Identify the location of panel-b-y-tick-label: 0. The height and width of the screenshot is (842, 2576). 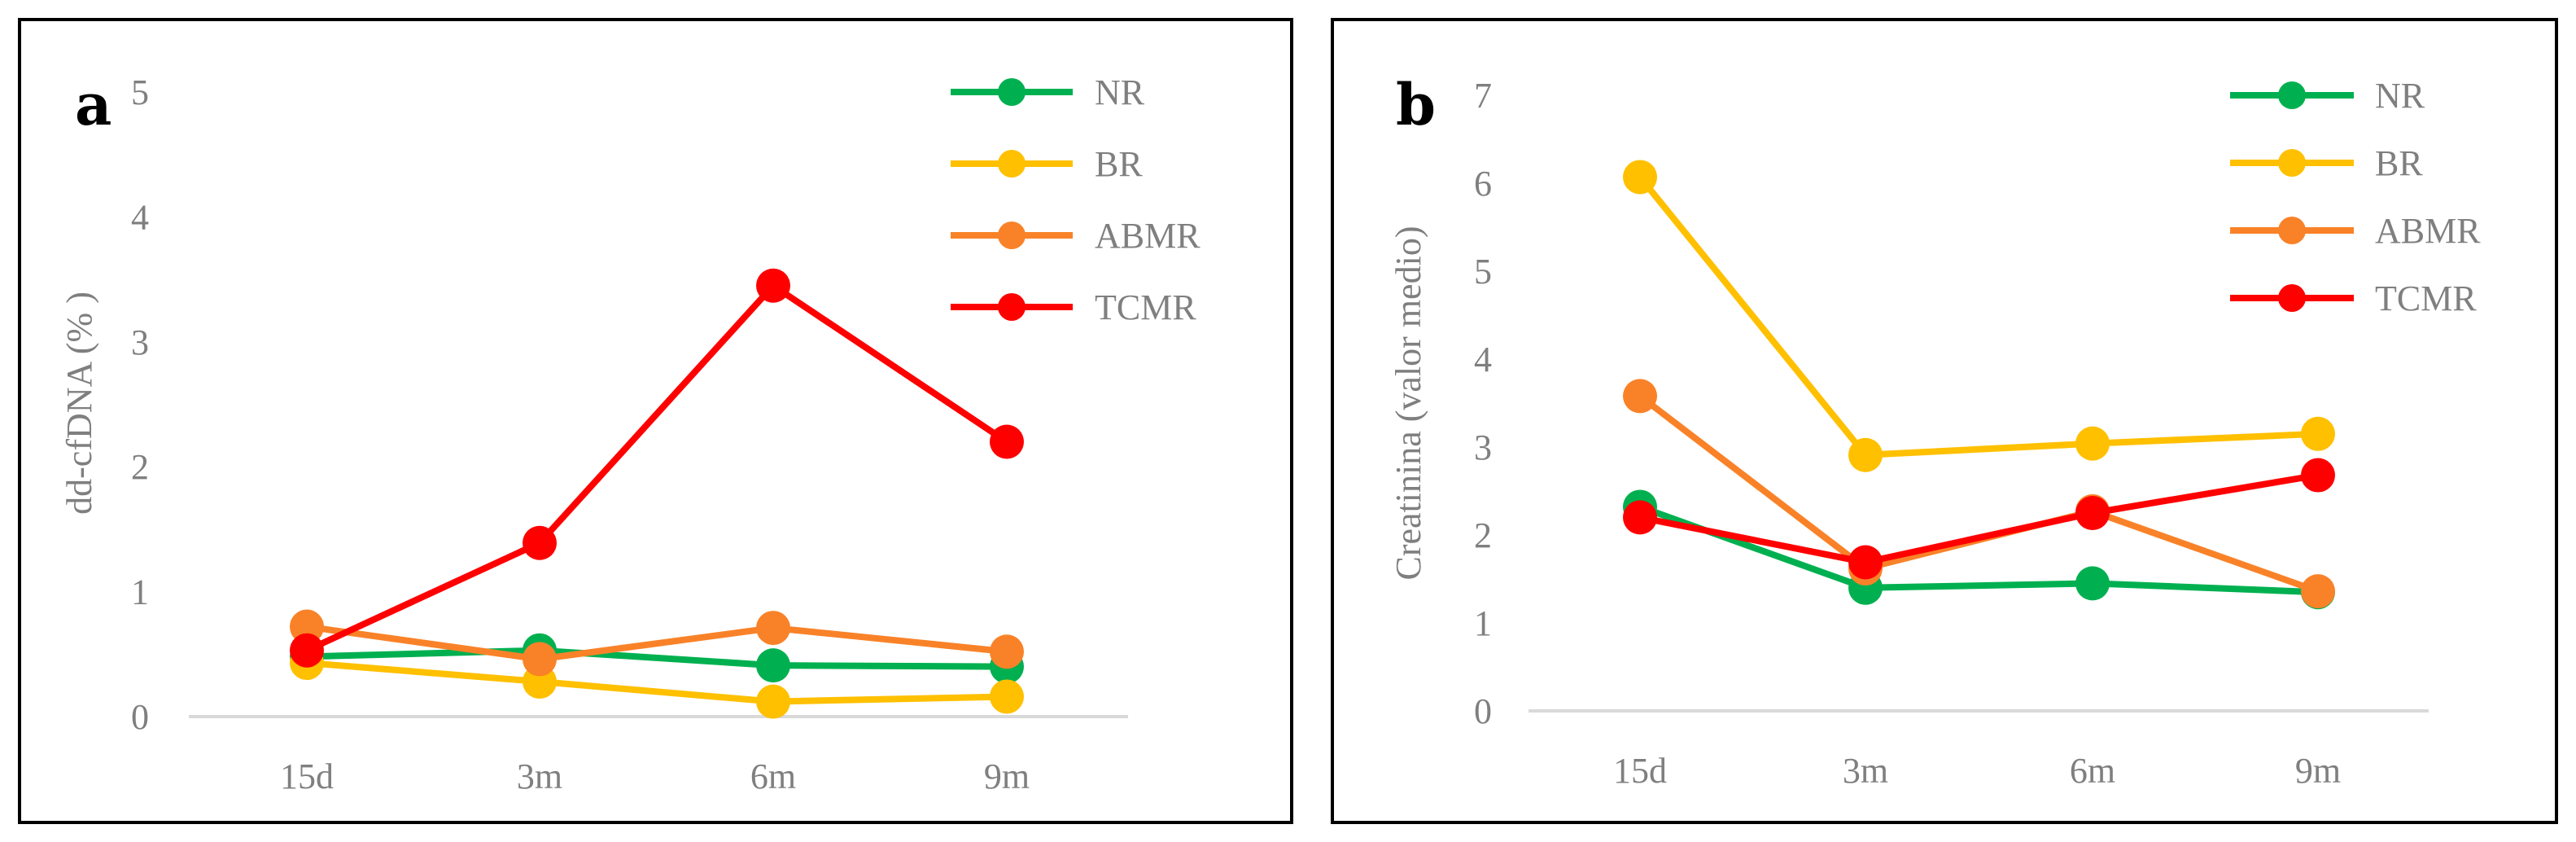
(1483, 711).